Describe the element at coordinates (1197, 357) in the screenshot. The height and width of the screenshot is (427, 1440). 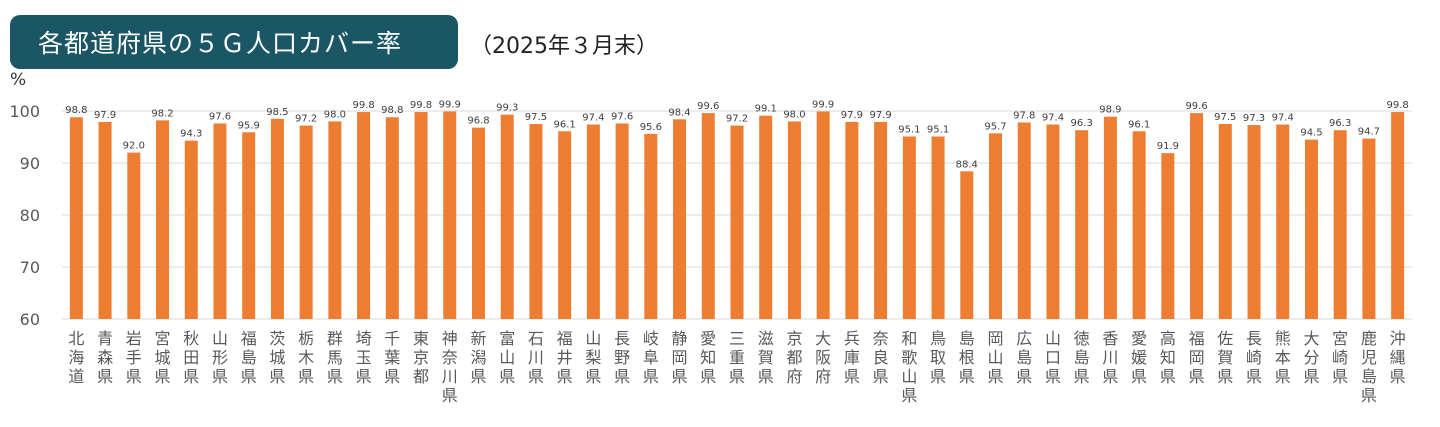
I see `x-tick-label: 福岡県` at that location.